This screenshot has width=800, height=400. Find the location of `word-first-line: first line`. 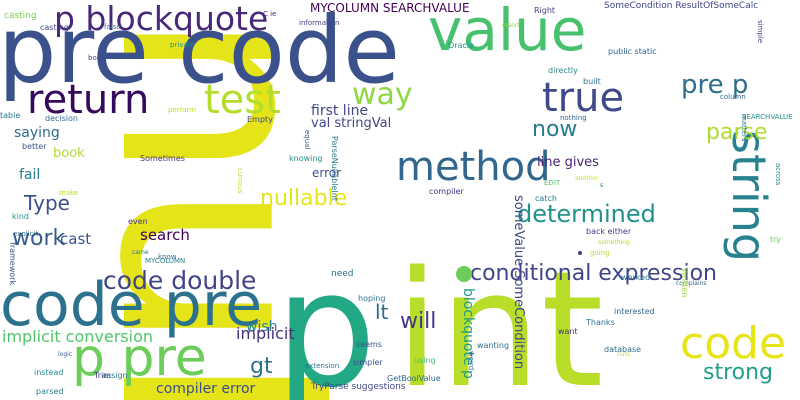

word-first-line: first line is located at coordinates (340, 111).